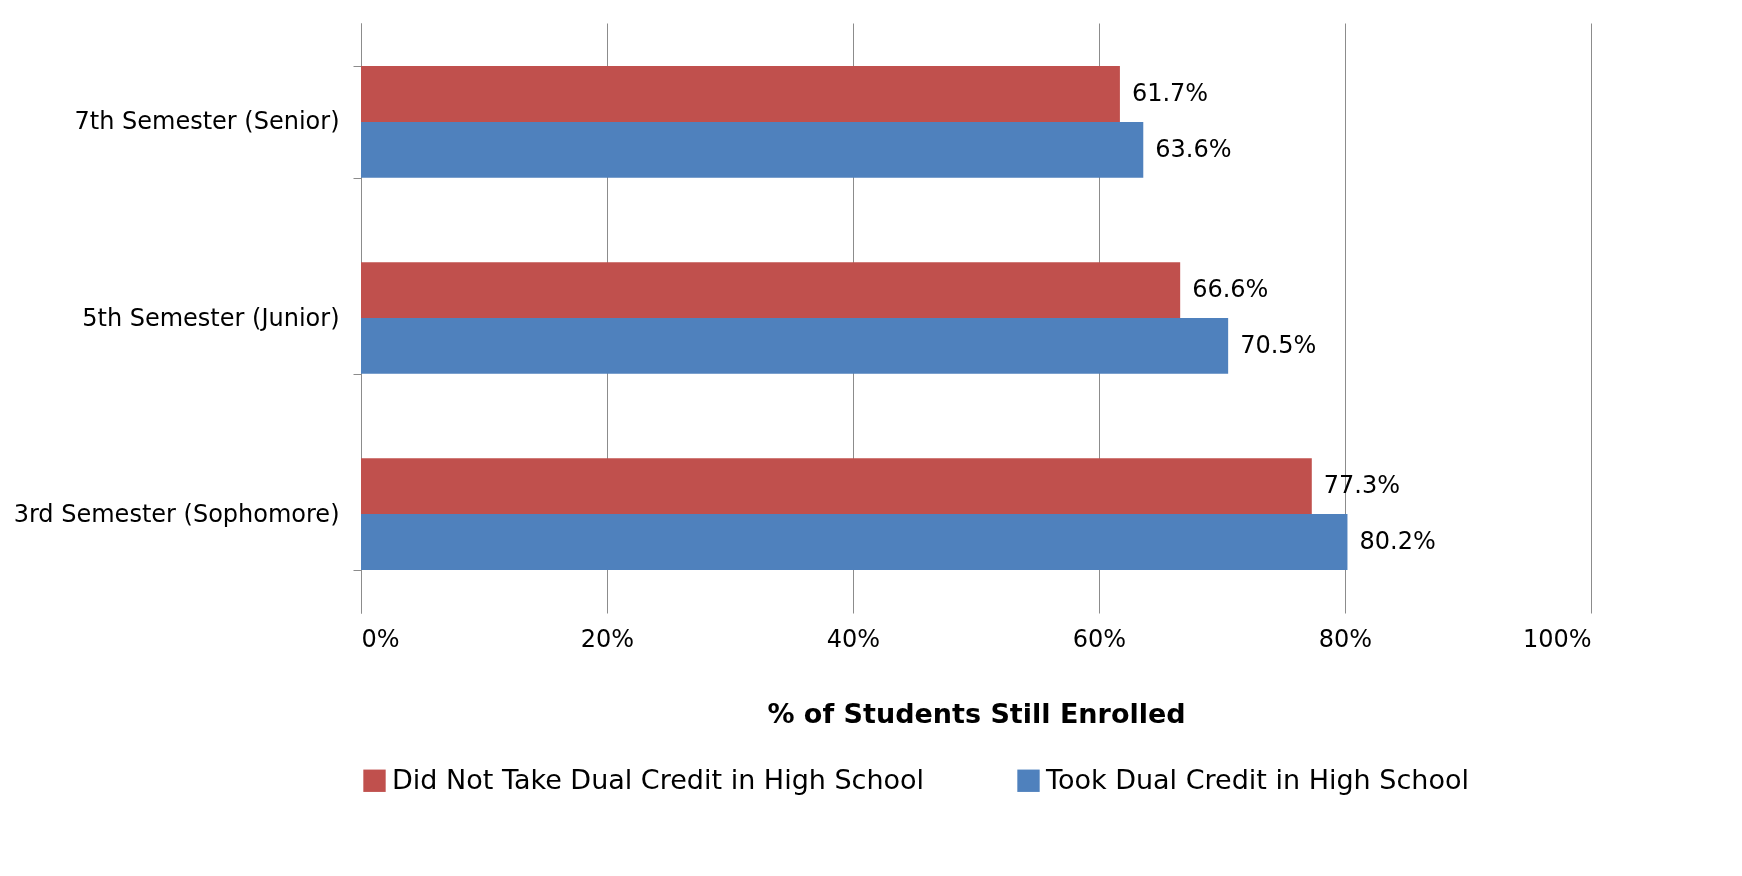  Describe the element at coordinates (976, 713) in the screenshot. I see `x-axis-title: % of Students Still Enrolled` at that location.